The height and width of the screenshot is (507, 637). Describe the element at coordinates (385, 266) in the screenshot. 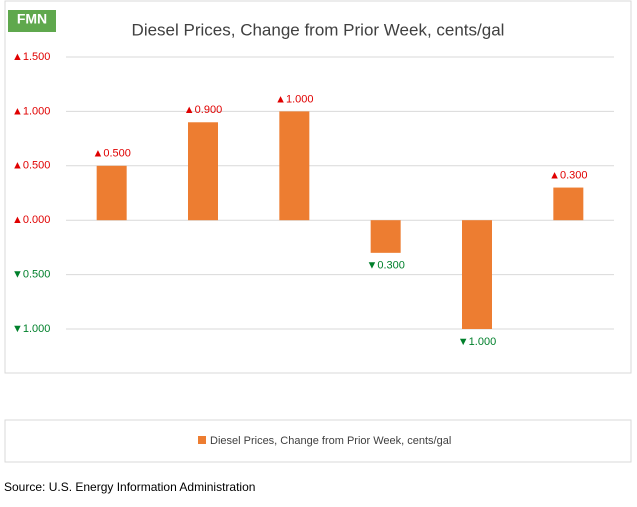

I see `value-label: ▼0.300` at that location.